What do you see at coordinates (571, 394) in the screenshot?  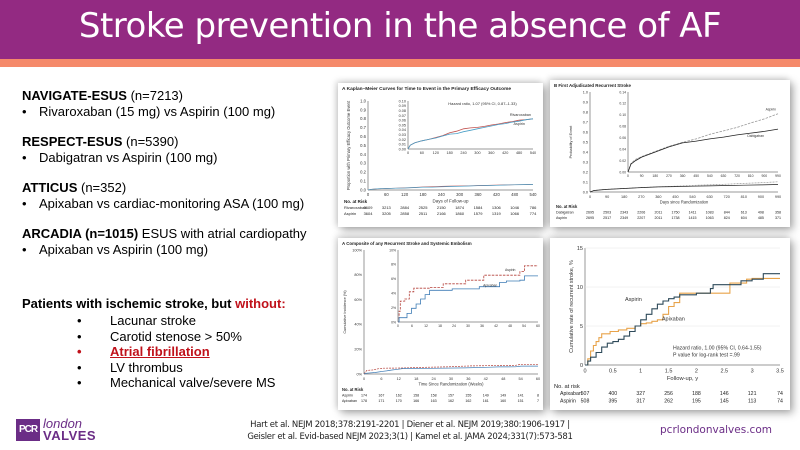 I see `risk-table-row-name: Apixaban` at bounding box center [571, 394].